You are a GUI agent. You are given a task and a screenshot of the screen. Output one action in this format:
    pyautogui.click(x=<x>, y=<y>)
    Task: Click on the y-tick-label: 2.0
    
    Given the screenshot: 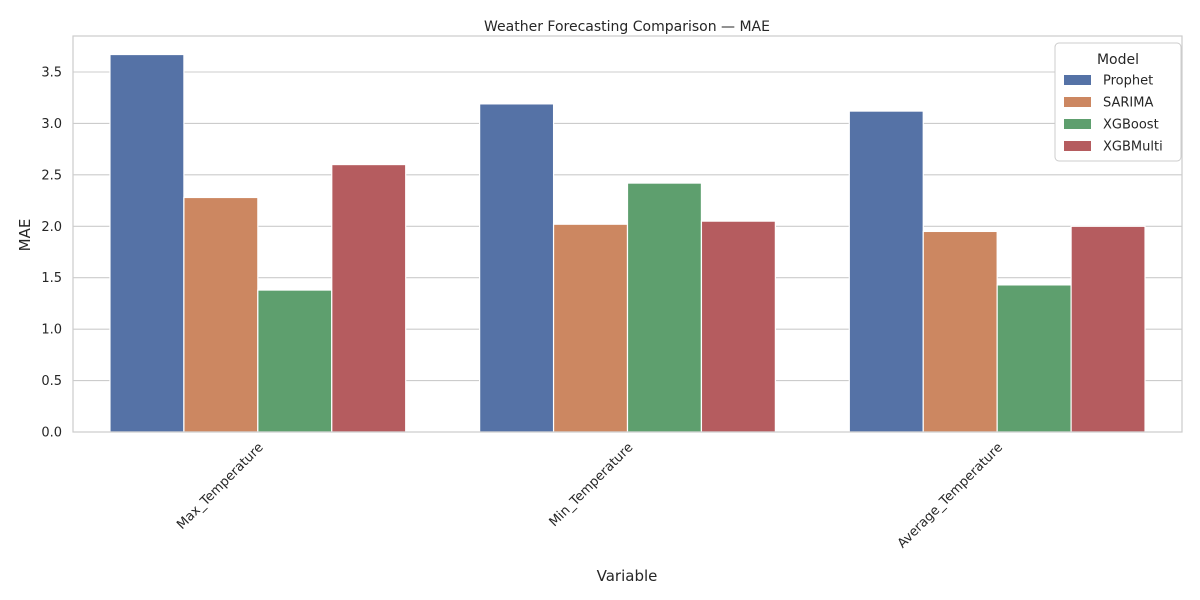 What is the action you would take?
    pyautogui.click(x=51, y=227)
    